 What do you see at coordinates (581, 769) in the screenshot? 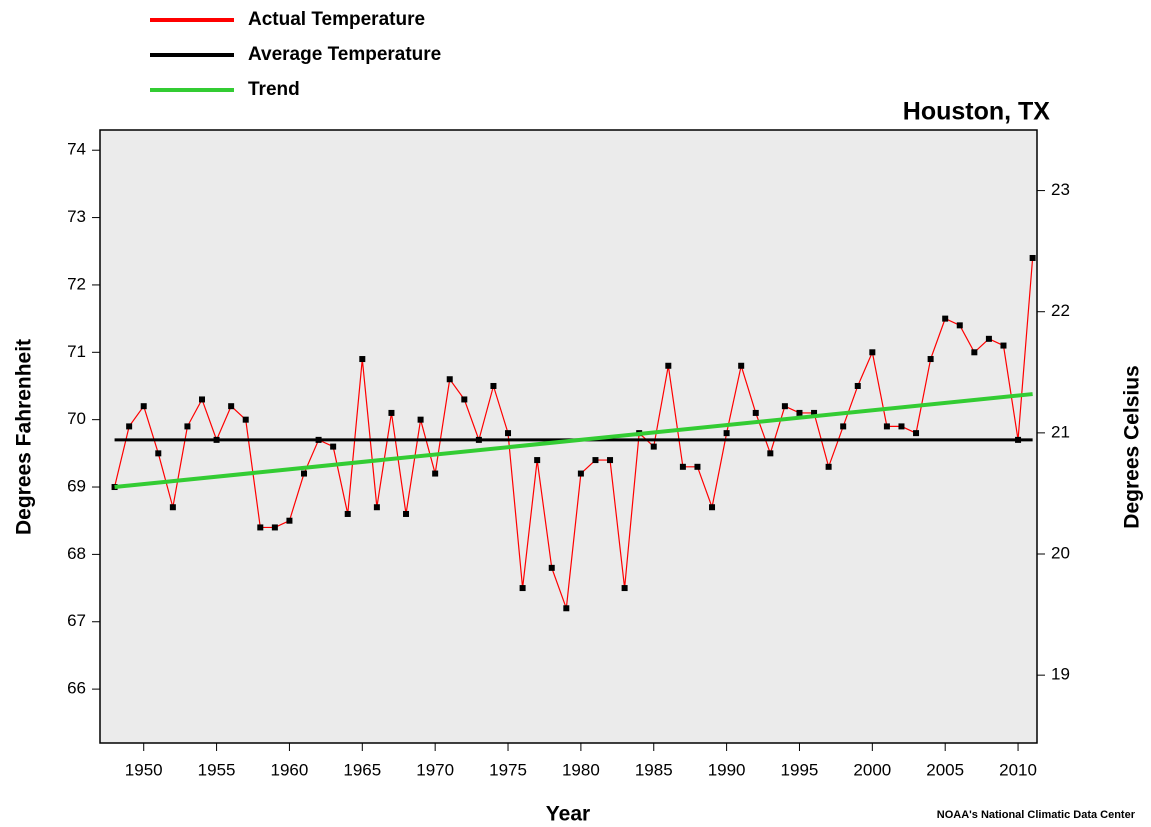
I see `x-tick-label: 1980` at bounding box center [581, 769].